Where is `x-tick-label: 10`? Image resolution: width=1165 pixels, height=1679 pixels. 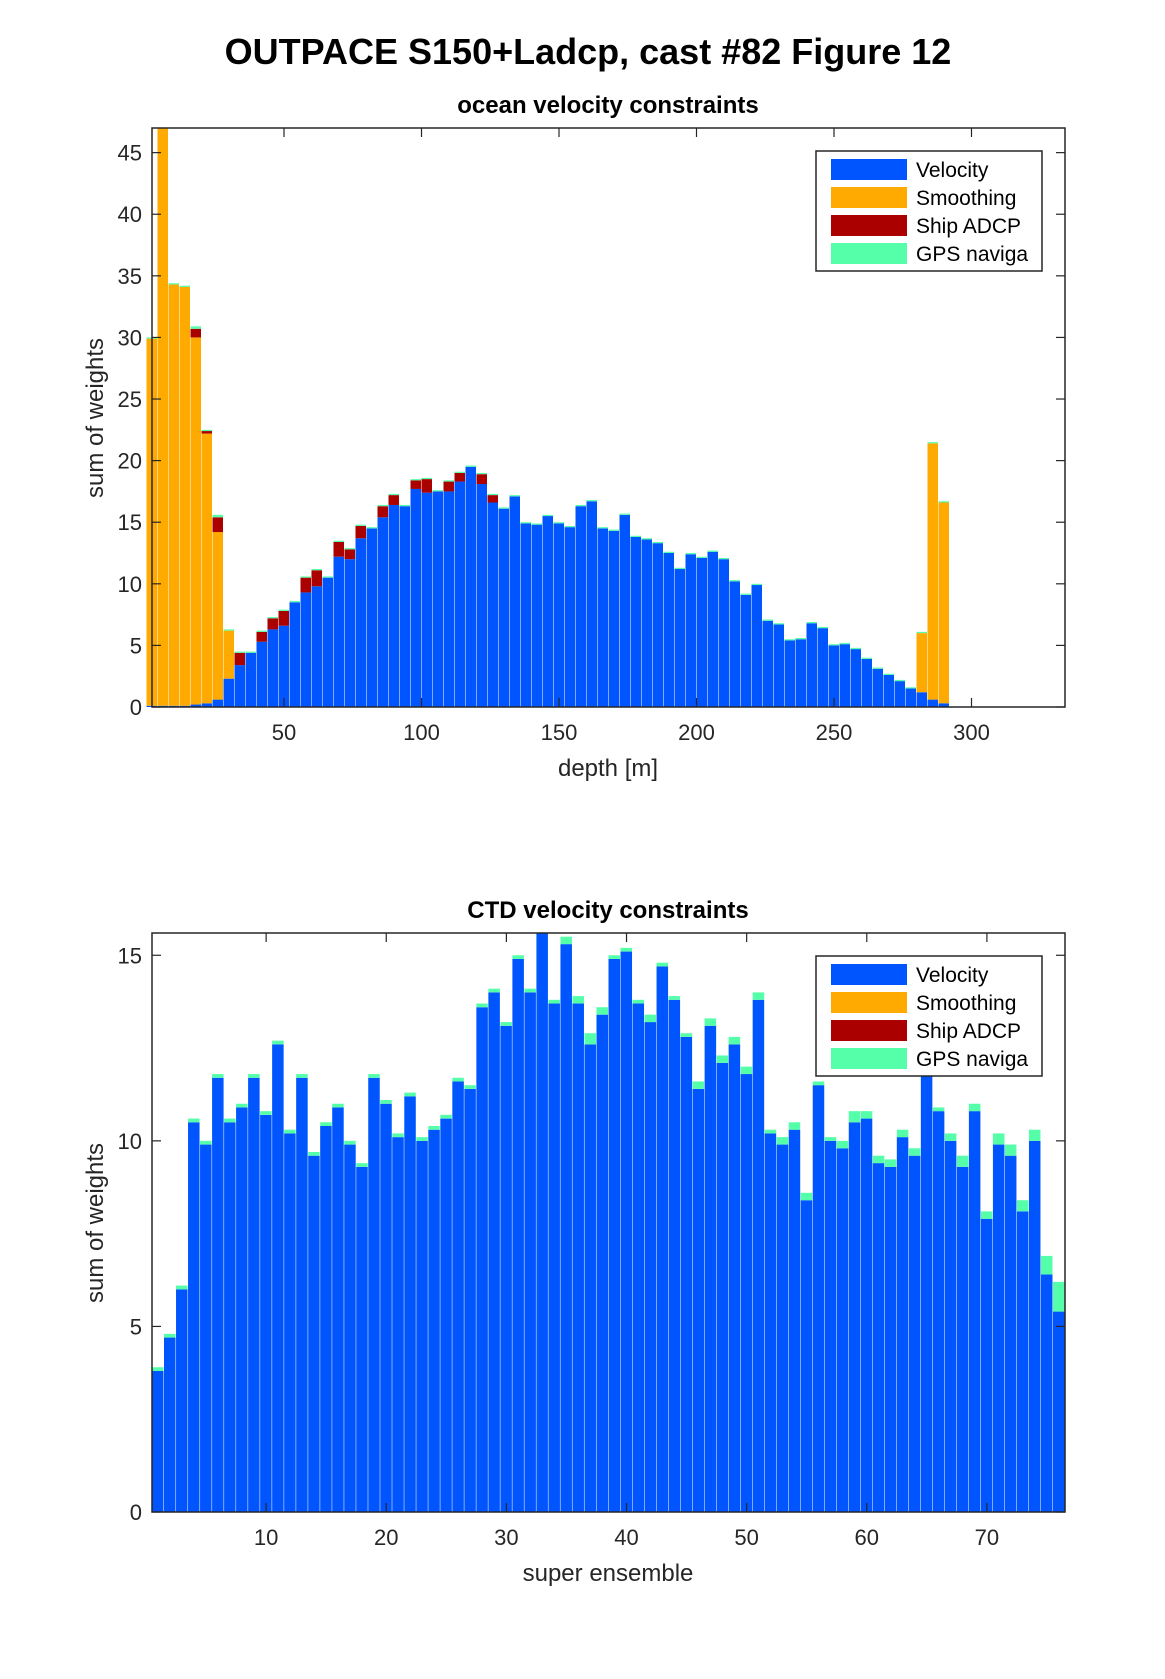
x-tick-label: 10 is located at coordinates (266, 1537).